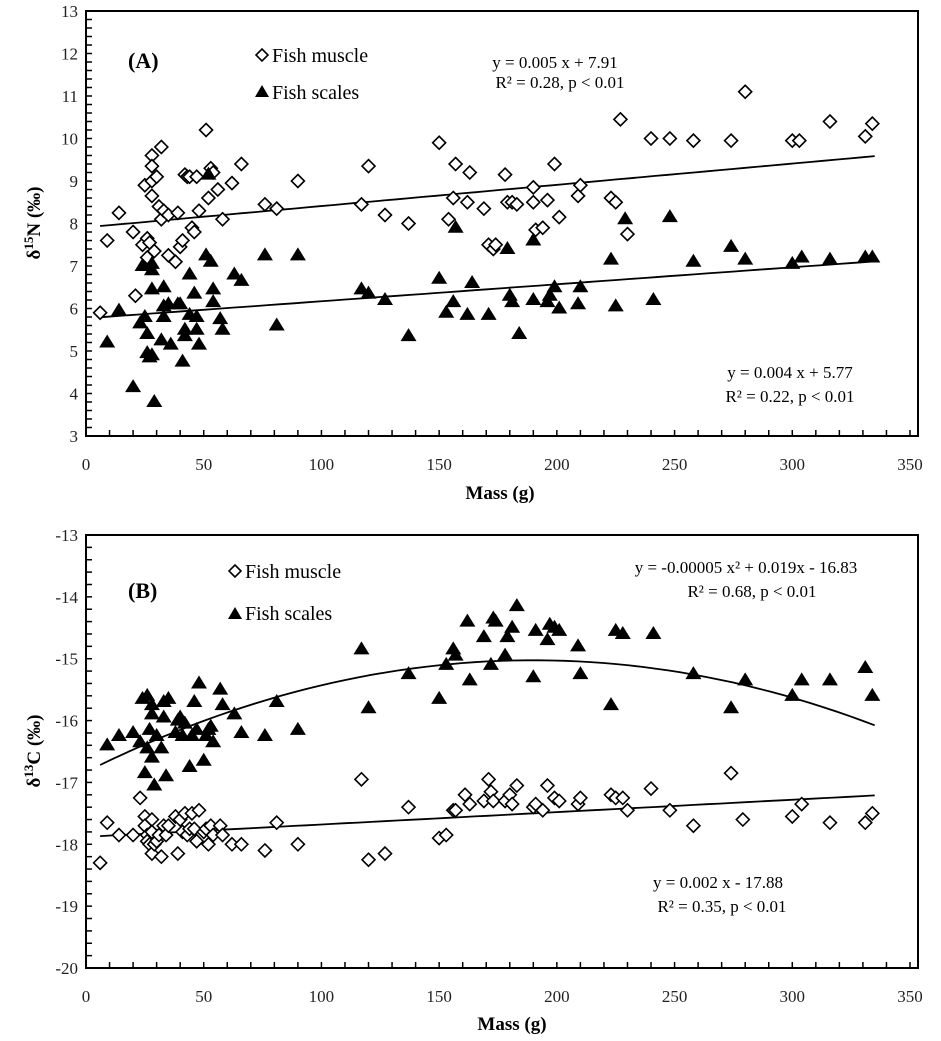 This screenshot has height=1041, width=941. I want to click on legend-muscle-marker-b, so click(235, 571).